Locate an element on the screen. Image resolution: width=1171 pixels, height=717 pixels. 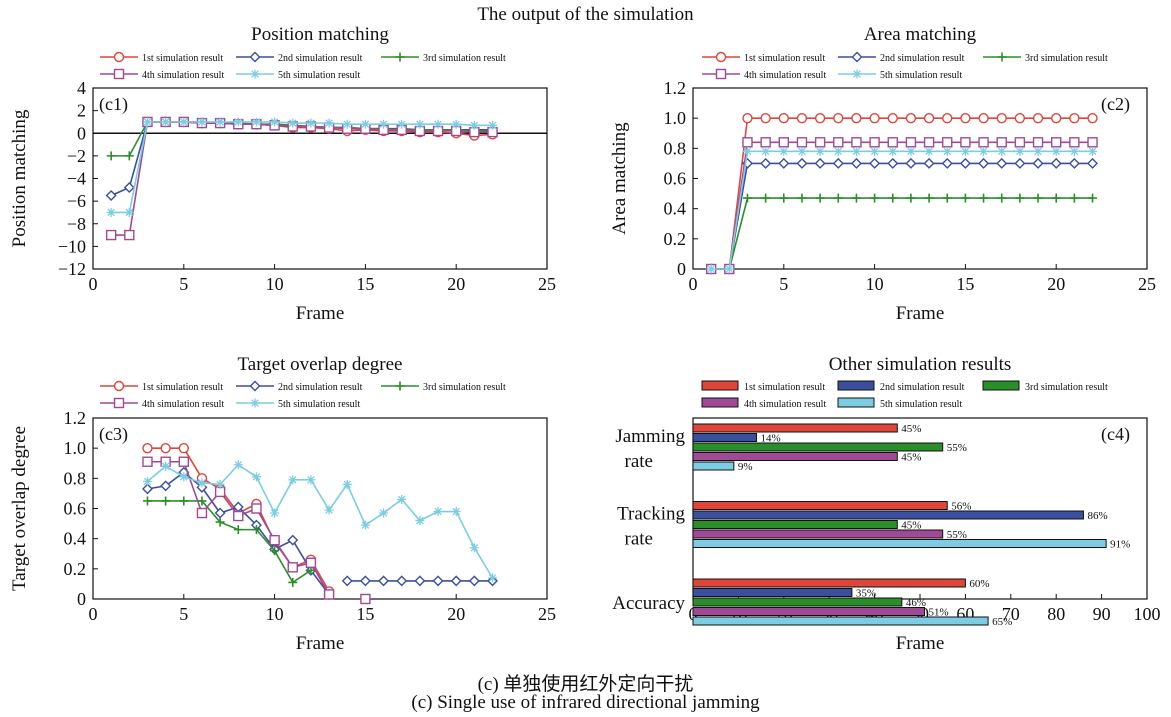
category-label: rate is located at coordinates (639, 538).